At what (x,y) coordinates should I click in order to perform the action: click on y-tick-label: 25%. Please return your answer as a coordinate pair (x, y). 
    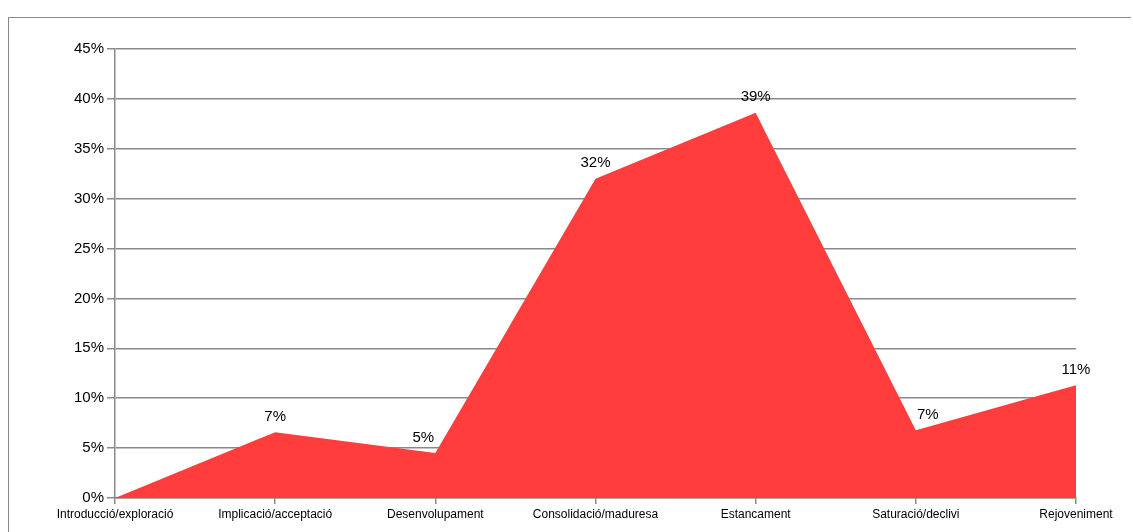
    Looking at the image, I should click on (88, 247).